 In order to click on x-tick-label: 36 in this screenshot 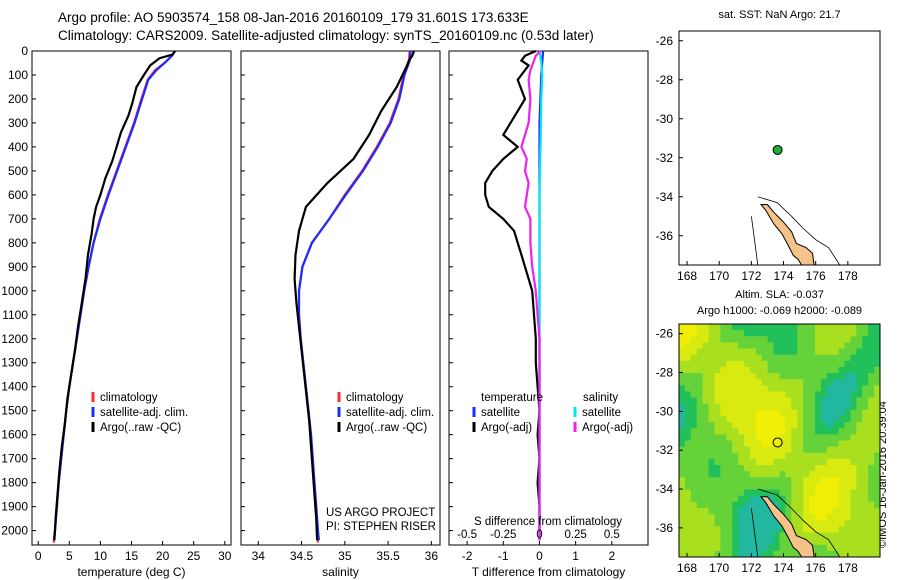, I will do `click(432, 556)`.